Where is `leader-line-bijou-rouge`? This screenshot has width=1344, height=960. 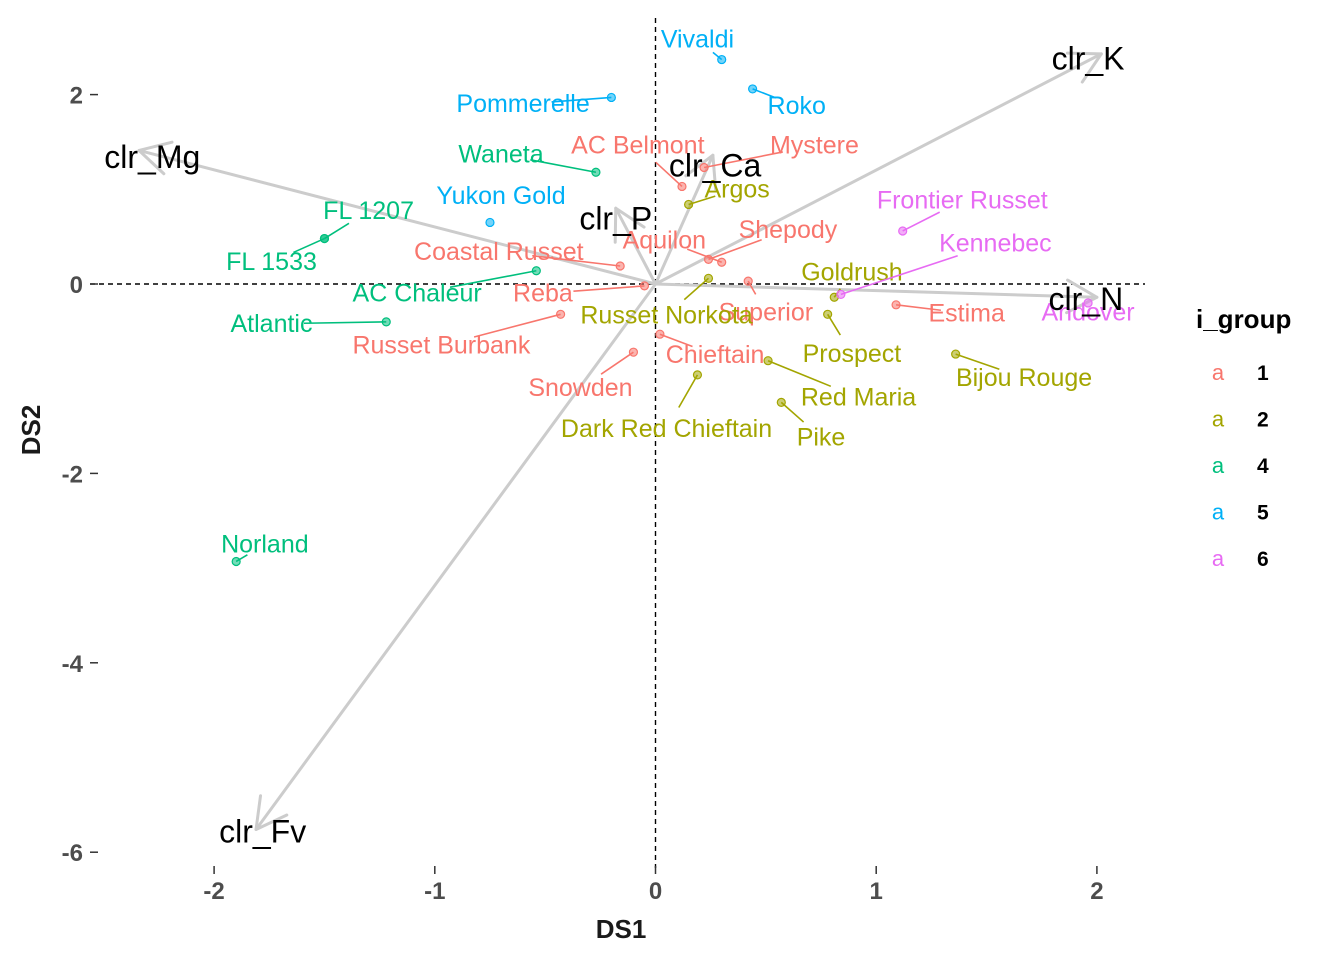 leader-line-bijou-rouge is located at coordinates (977, 361).